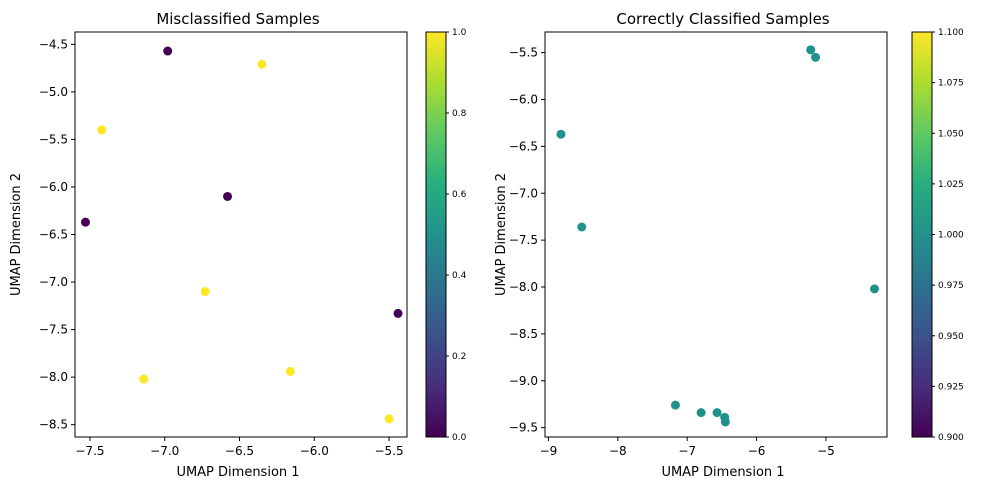 The image size is (981, 490). What do you see at coordinates (951, 387) in the screenshot?
I see `colorbar-tick-label: 0.925` at bounding box center [951, 387].